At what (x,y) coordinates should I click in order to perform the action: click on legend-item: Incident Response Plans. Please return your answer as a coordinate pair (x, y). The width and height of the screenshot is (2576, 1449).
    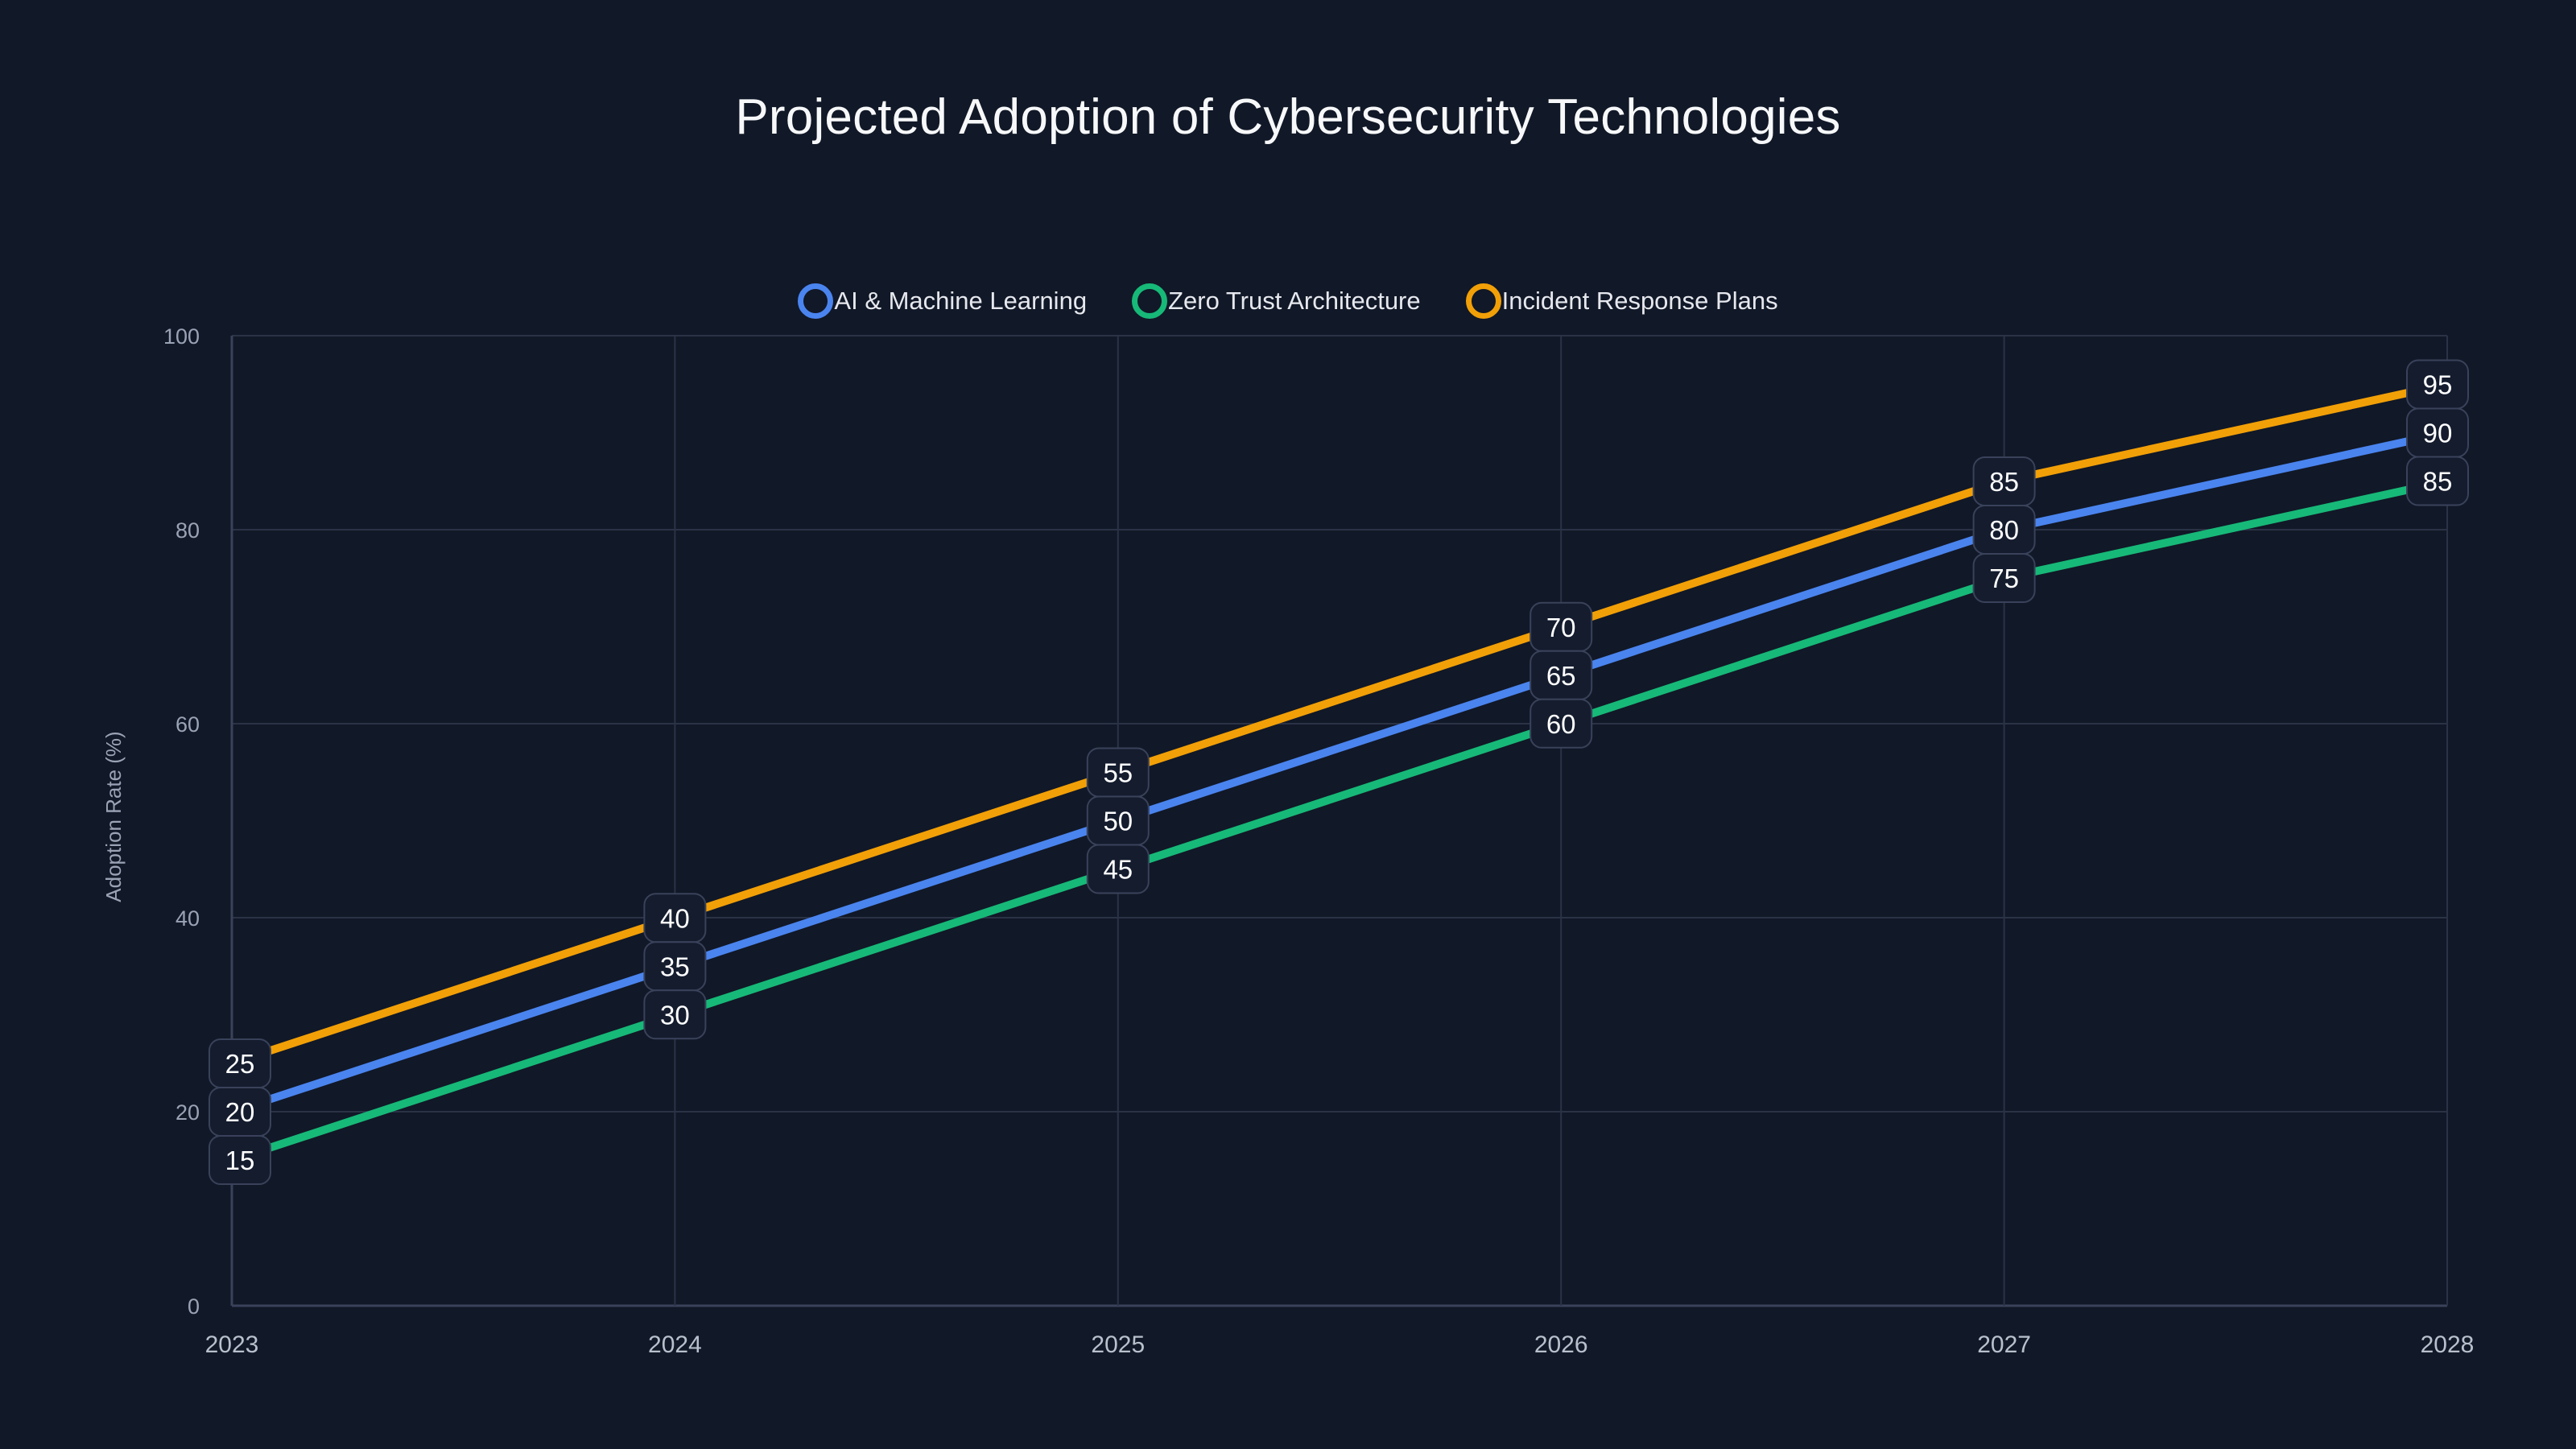
    Looking at the image, I should click on (1621, 301).